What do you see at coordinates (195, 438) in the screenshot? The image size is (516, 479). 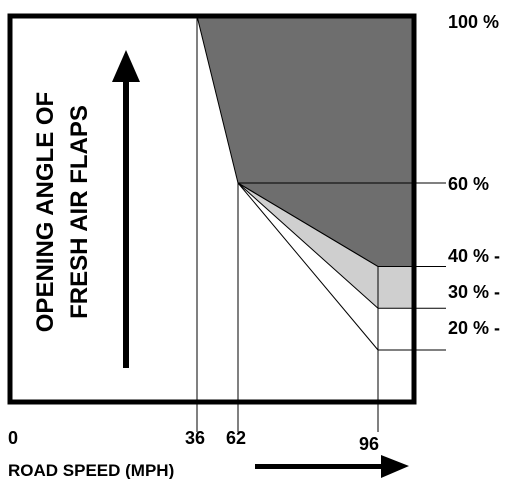 I see `x-tick-label-36: 36` at bounding box center [195, 438].